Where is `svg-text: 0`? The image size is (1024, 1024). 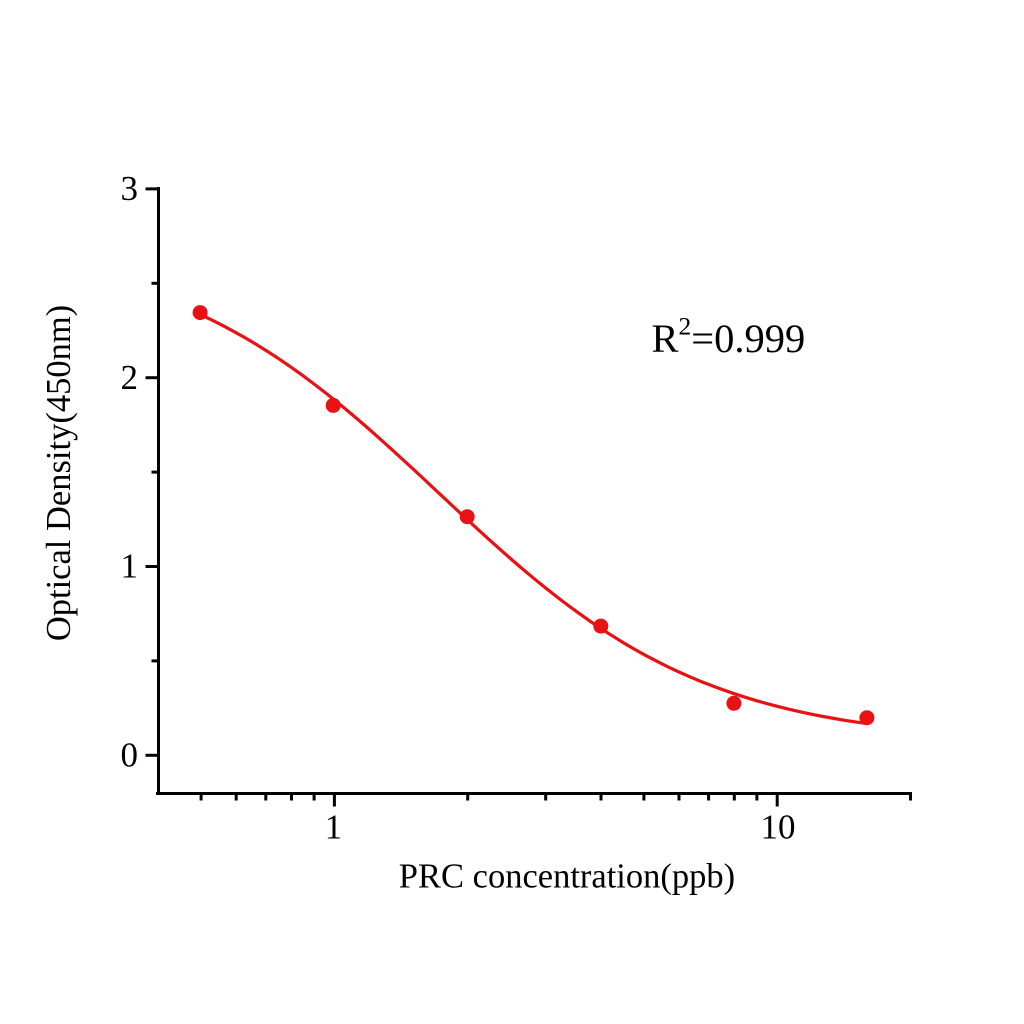 svg-text: 0 is located at coordinates (130, 755).